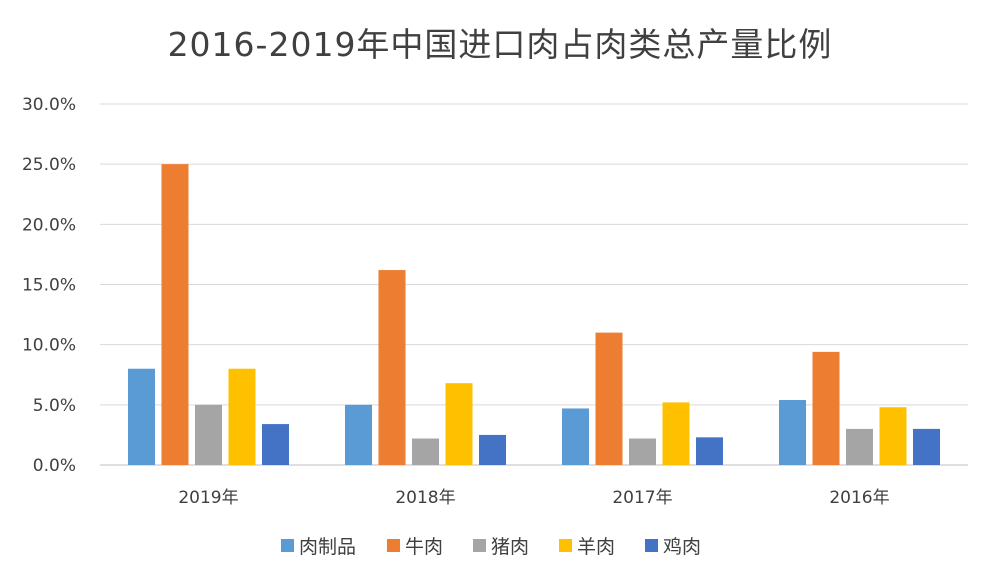 Image resolution: width=1000 pixels, height=585 pixels. Describe the element at coordinates (682, 547) in the screenshot. I see `legend-label: 鸡肉` at that location.